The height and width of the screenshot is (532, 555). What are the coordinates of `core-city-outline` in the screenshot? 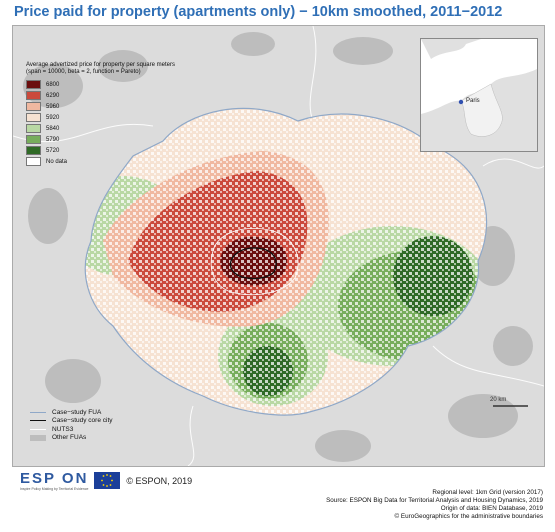 It's located at (253, 263).